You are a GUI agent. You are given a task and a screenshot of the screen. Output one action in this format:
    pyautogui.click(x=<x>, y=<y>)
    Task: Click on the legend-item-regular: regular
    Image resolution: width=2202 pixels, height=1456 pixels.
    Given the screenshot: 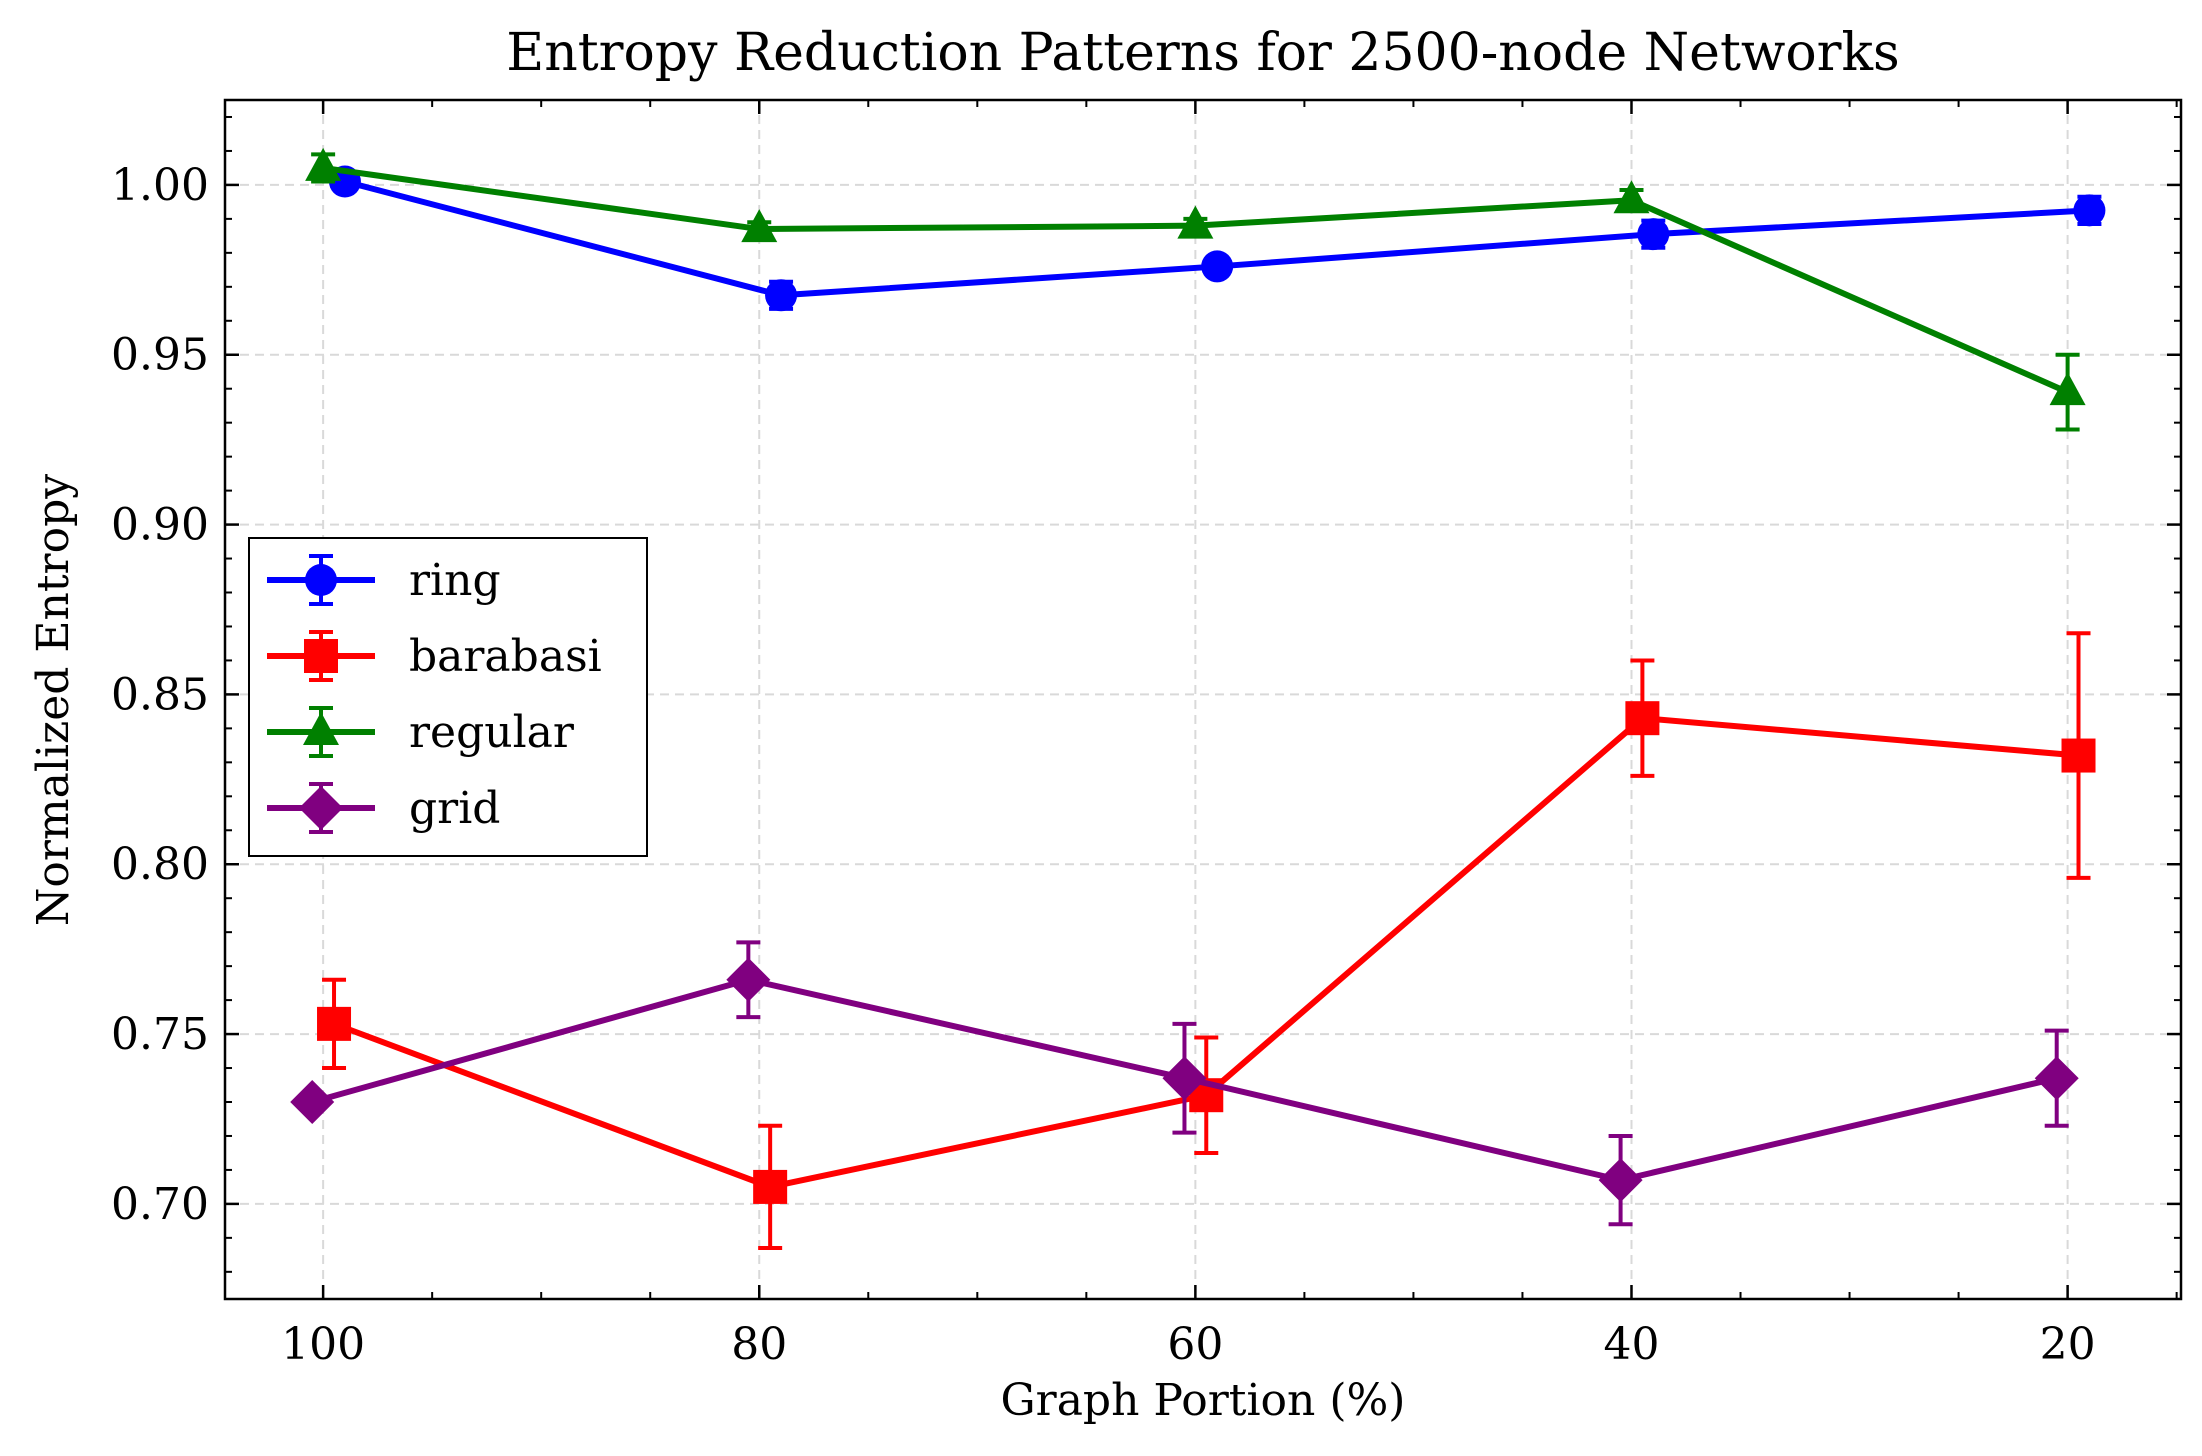 What is the action you would take?
    pyautogui.click(x=421, y=732)
    